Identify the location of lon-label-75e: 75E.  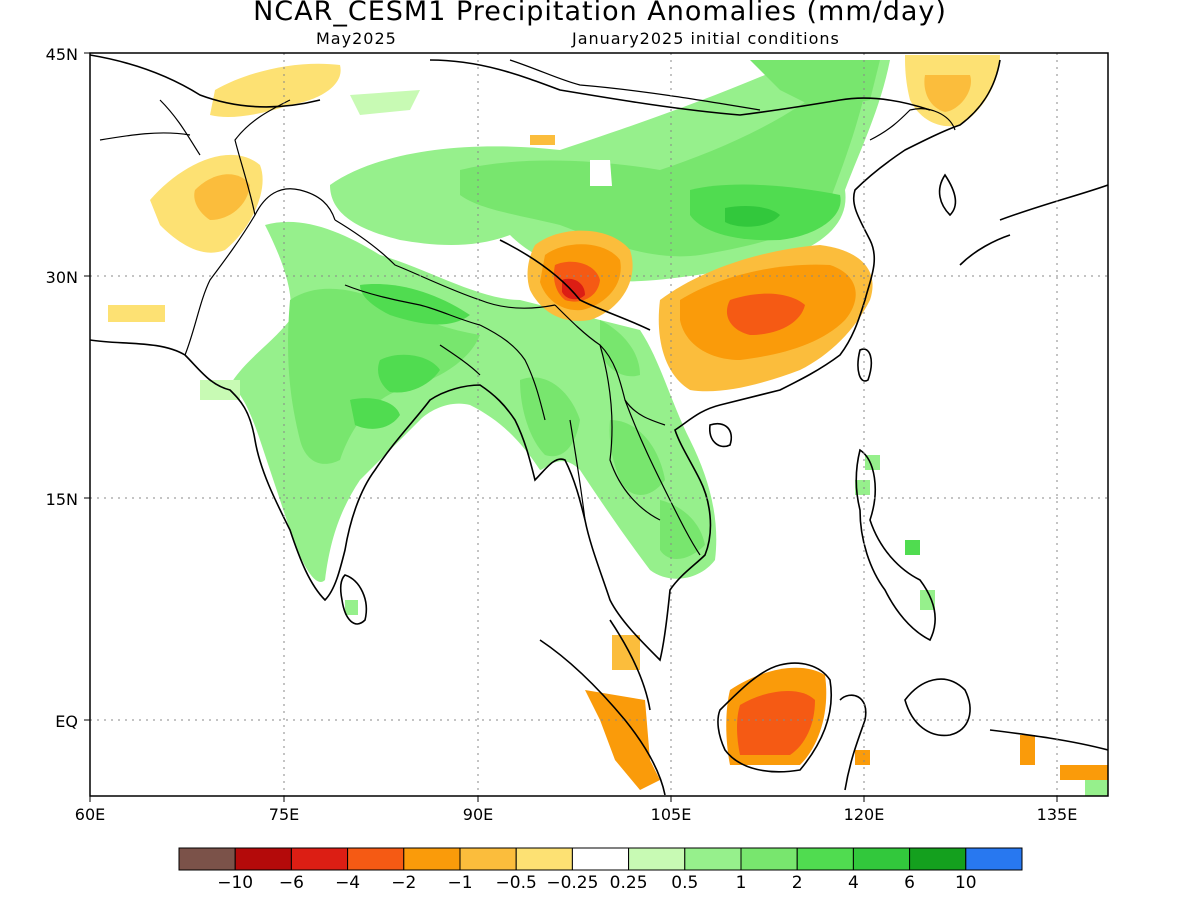
(284, 814).